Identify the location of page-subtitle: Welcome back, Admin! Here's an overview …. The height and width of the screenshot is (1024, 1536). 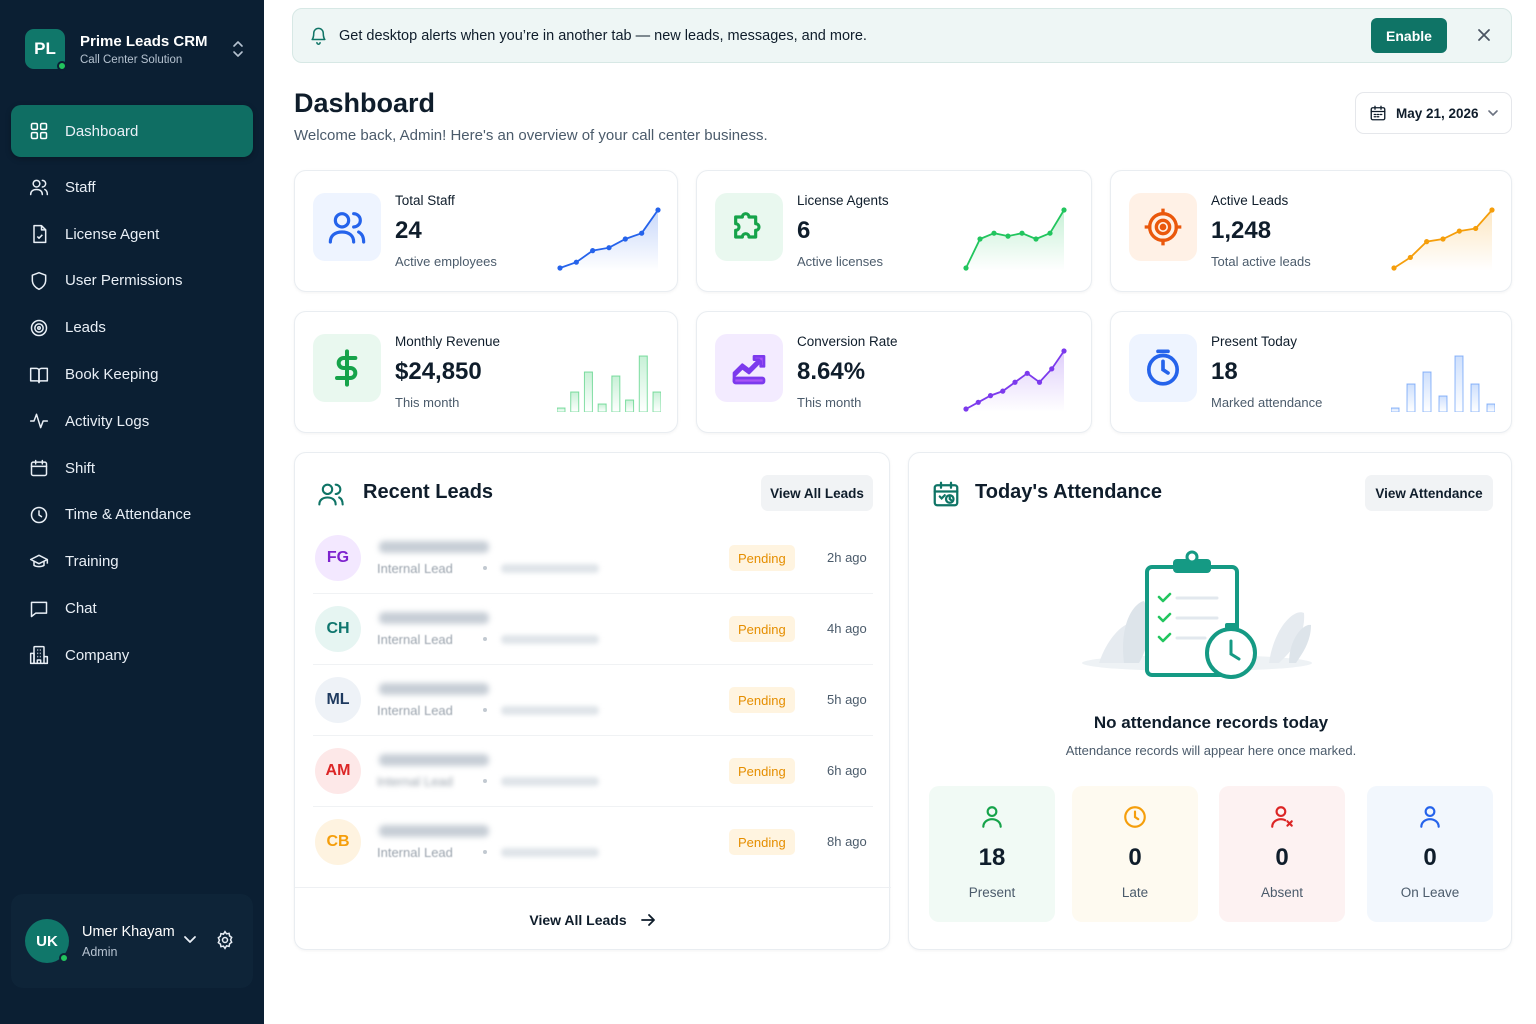
(531, 135).